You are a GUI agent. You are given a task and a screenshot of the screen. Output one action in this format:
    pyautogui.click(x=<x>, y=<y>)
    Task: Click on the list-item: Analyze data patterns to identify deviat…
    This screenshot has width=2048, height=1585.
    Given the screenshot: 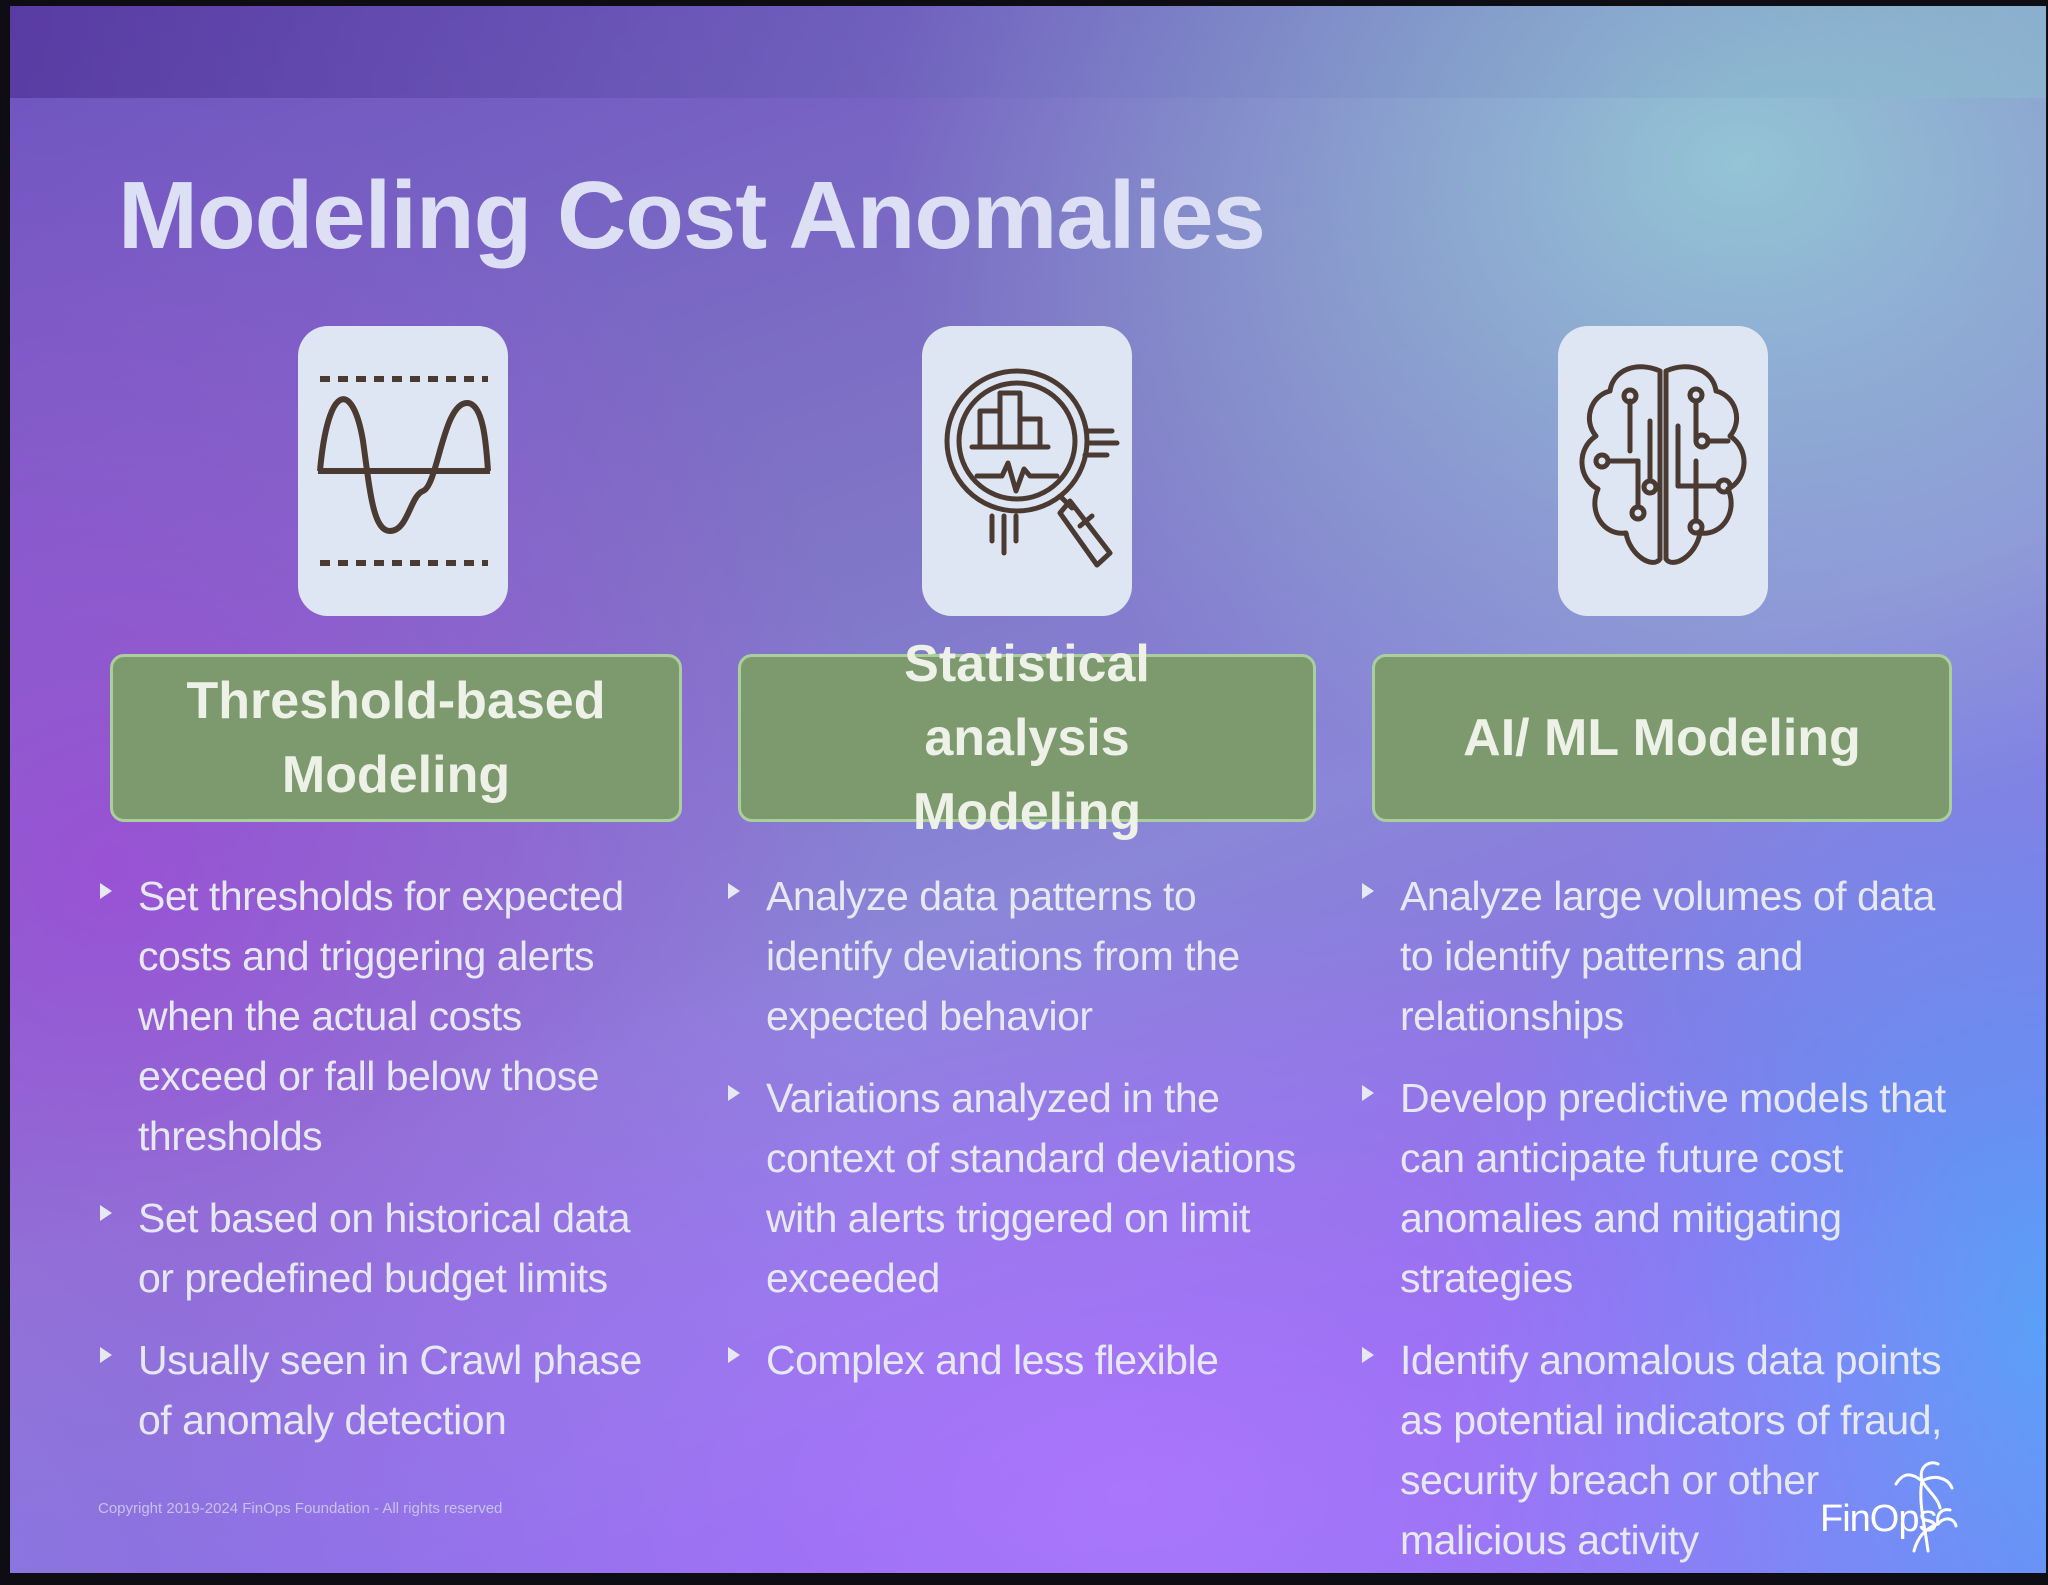 What is the action you would take?
    pyautogui.click(x=1013, y=956)
    